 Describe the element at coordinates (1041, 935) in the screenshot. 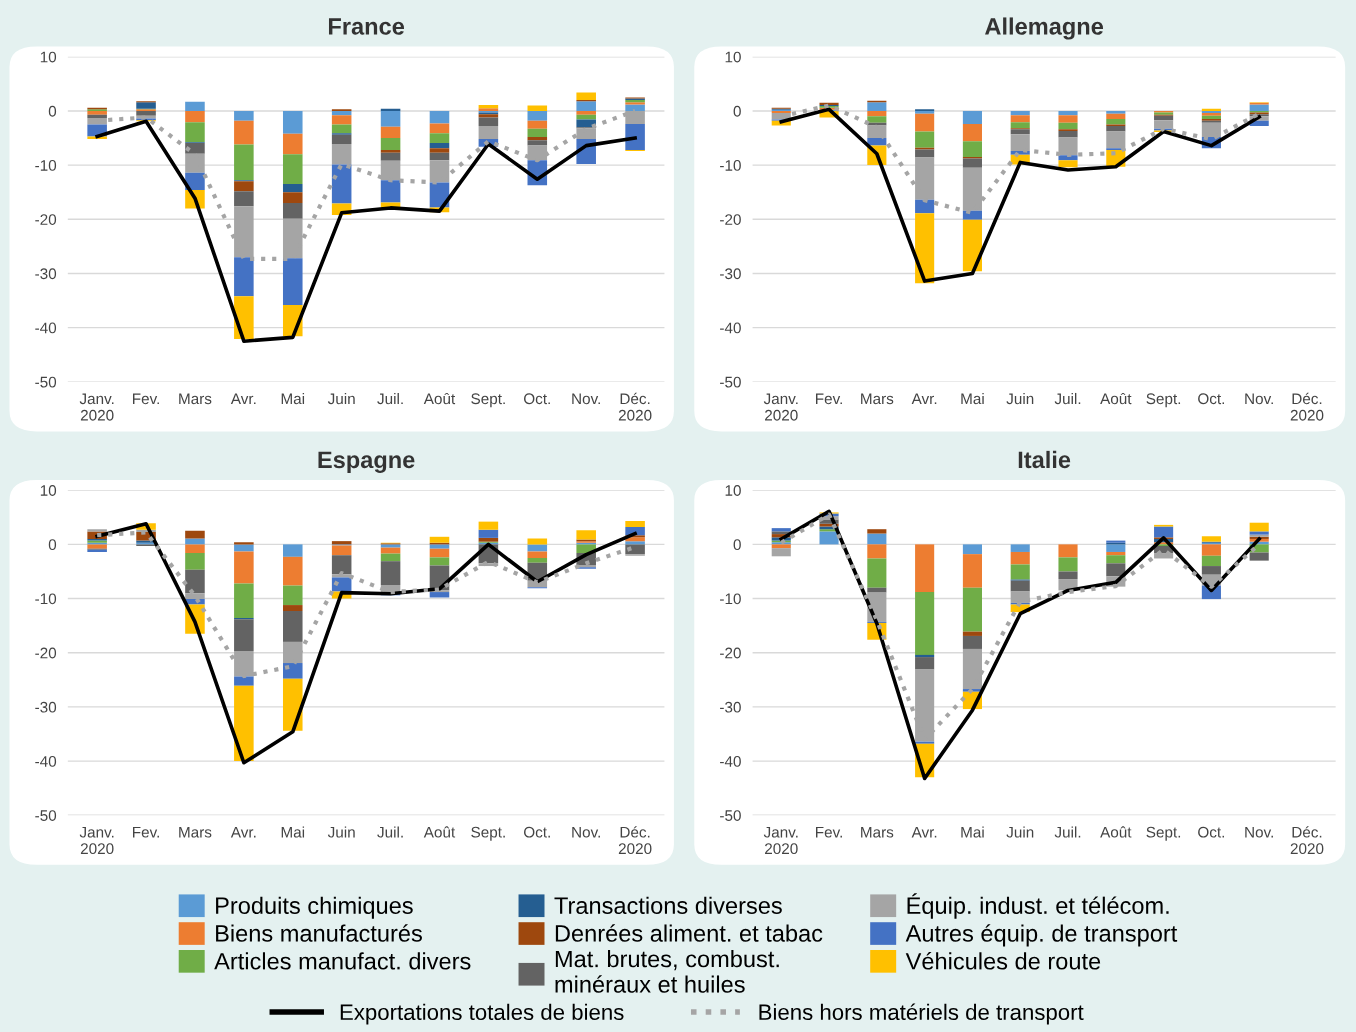

I see `legend-label: Autres équip. de transport` at that location.